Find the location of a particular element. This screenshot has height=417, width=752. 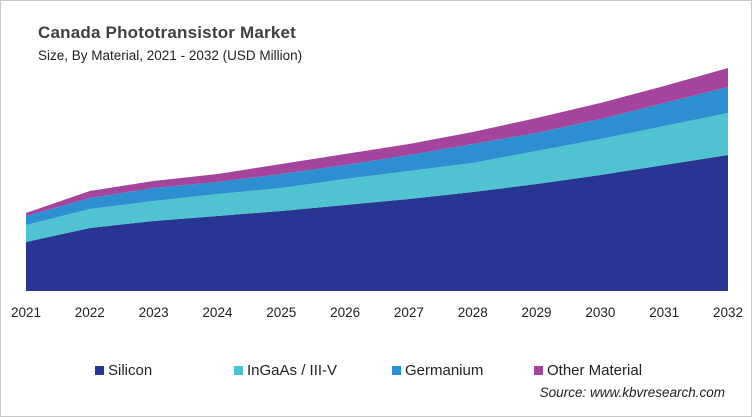

x-tick-label: 2031 is located at coordinates (664, 312).